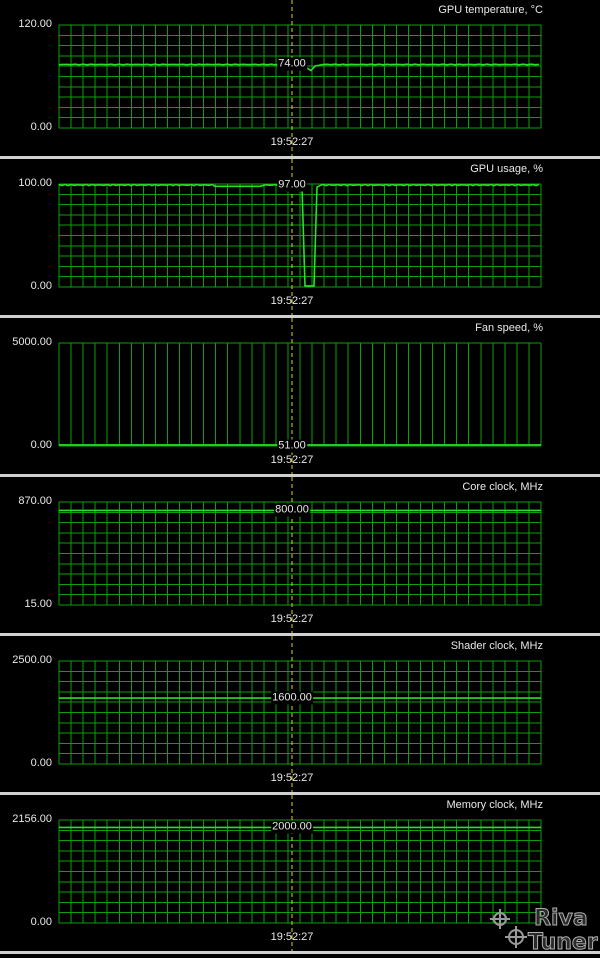 This screenshot has width=600, height=958. I want to click on graph-title: GPU usage, %, so click(506, 169).